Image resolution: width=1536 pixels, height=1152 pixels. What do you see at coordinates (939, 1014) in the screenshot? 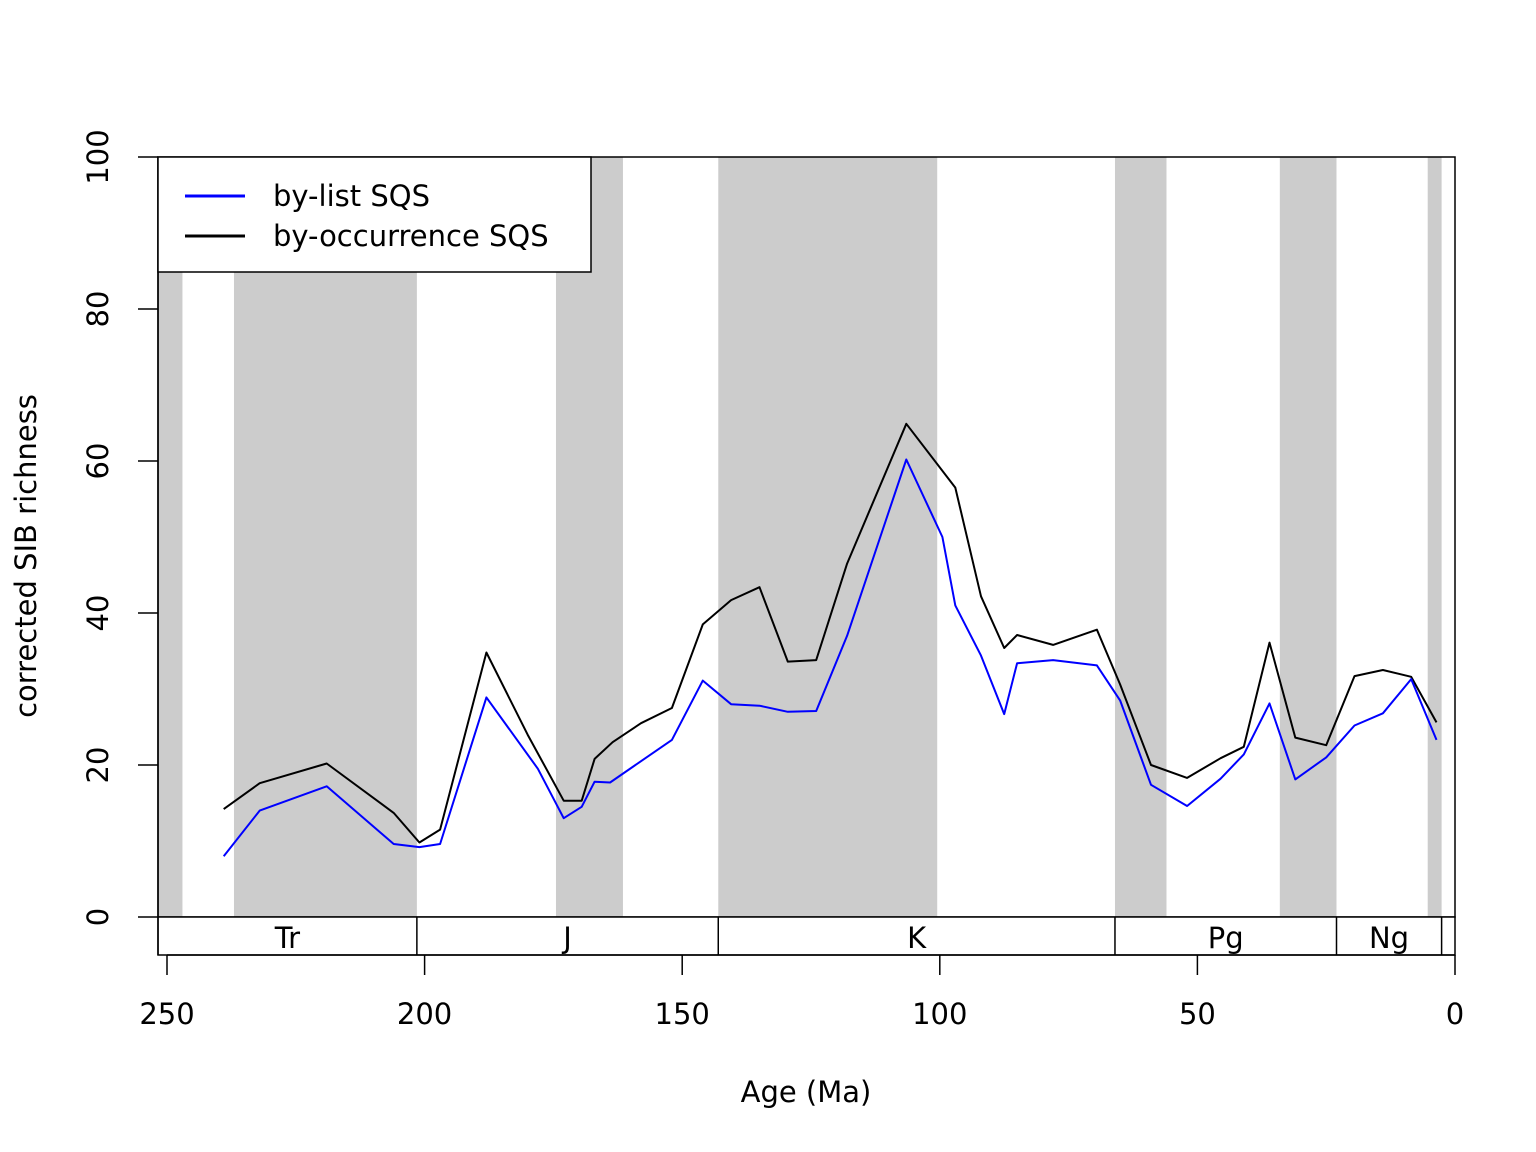
I see `x-tick-label-100: 100` at bounding box center [939, 1014].